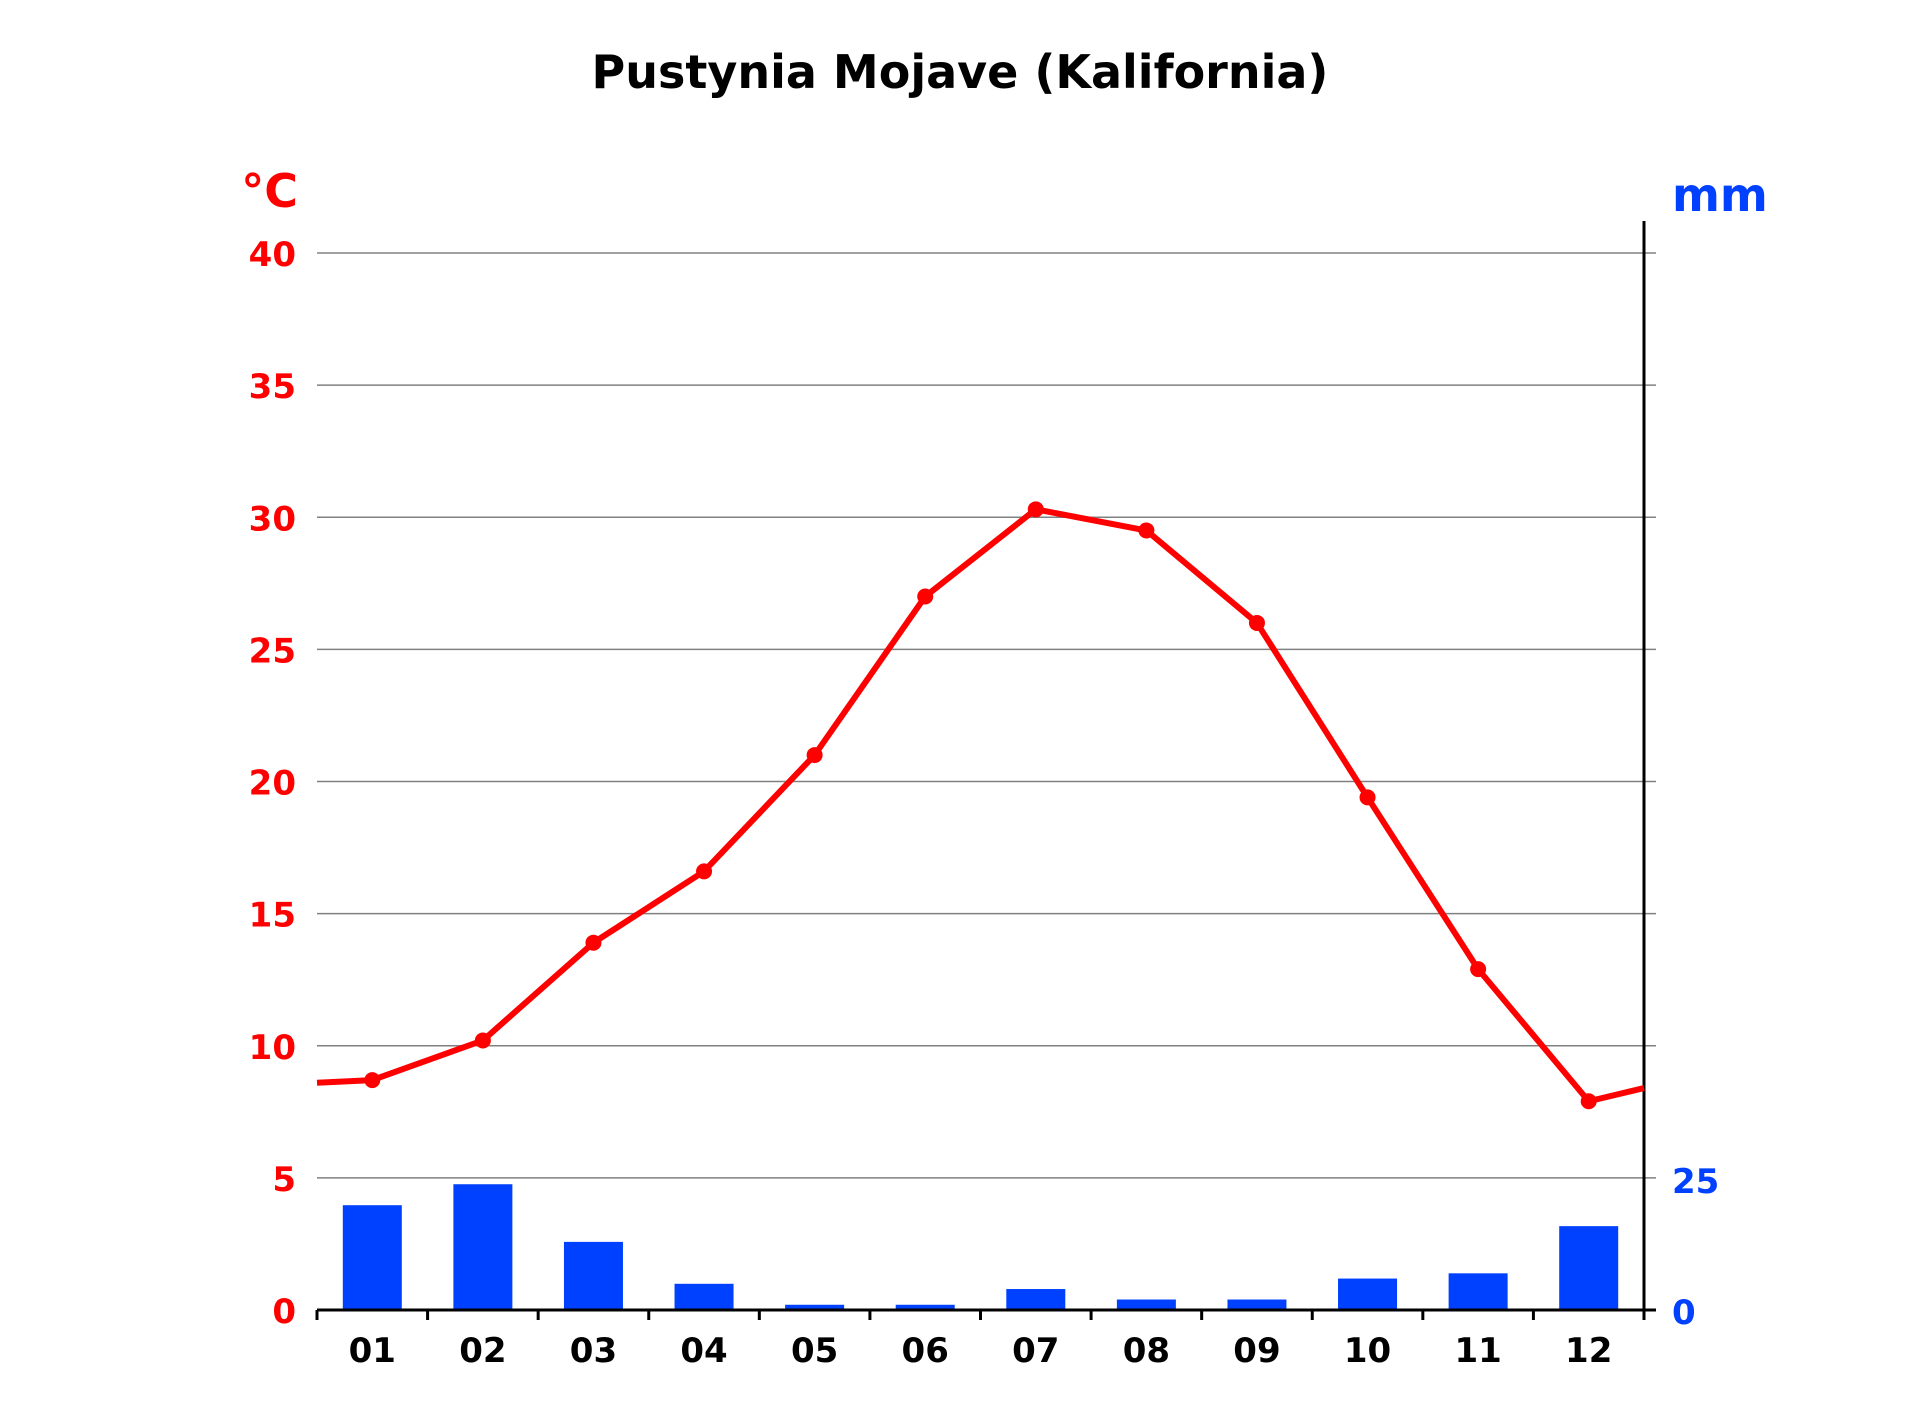  Describe the element at coordinates (980, 1247) in the screenshot. I see `precipitation-bars` at that location.